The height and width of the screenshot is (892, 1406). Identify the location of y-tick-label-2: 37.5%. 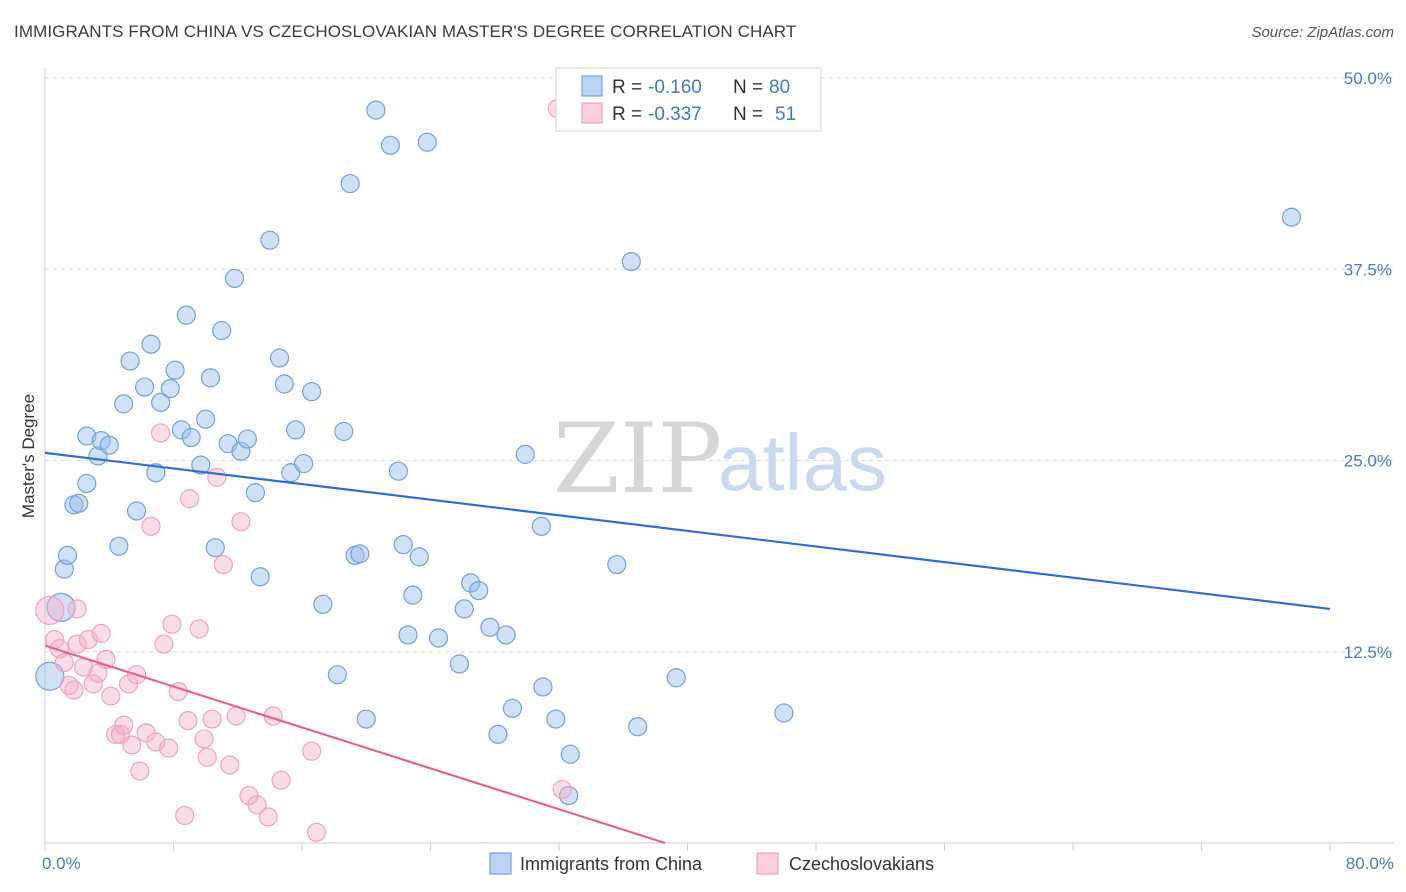
(1368, 269).